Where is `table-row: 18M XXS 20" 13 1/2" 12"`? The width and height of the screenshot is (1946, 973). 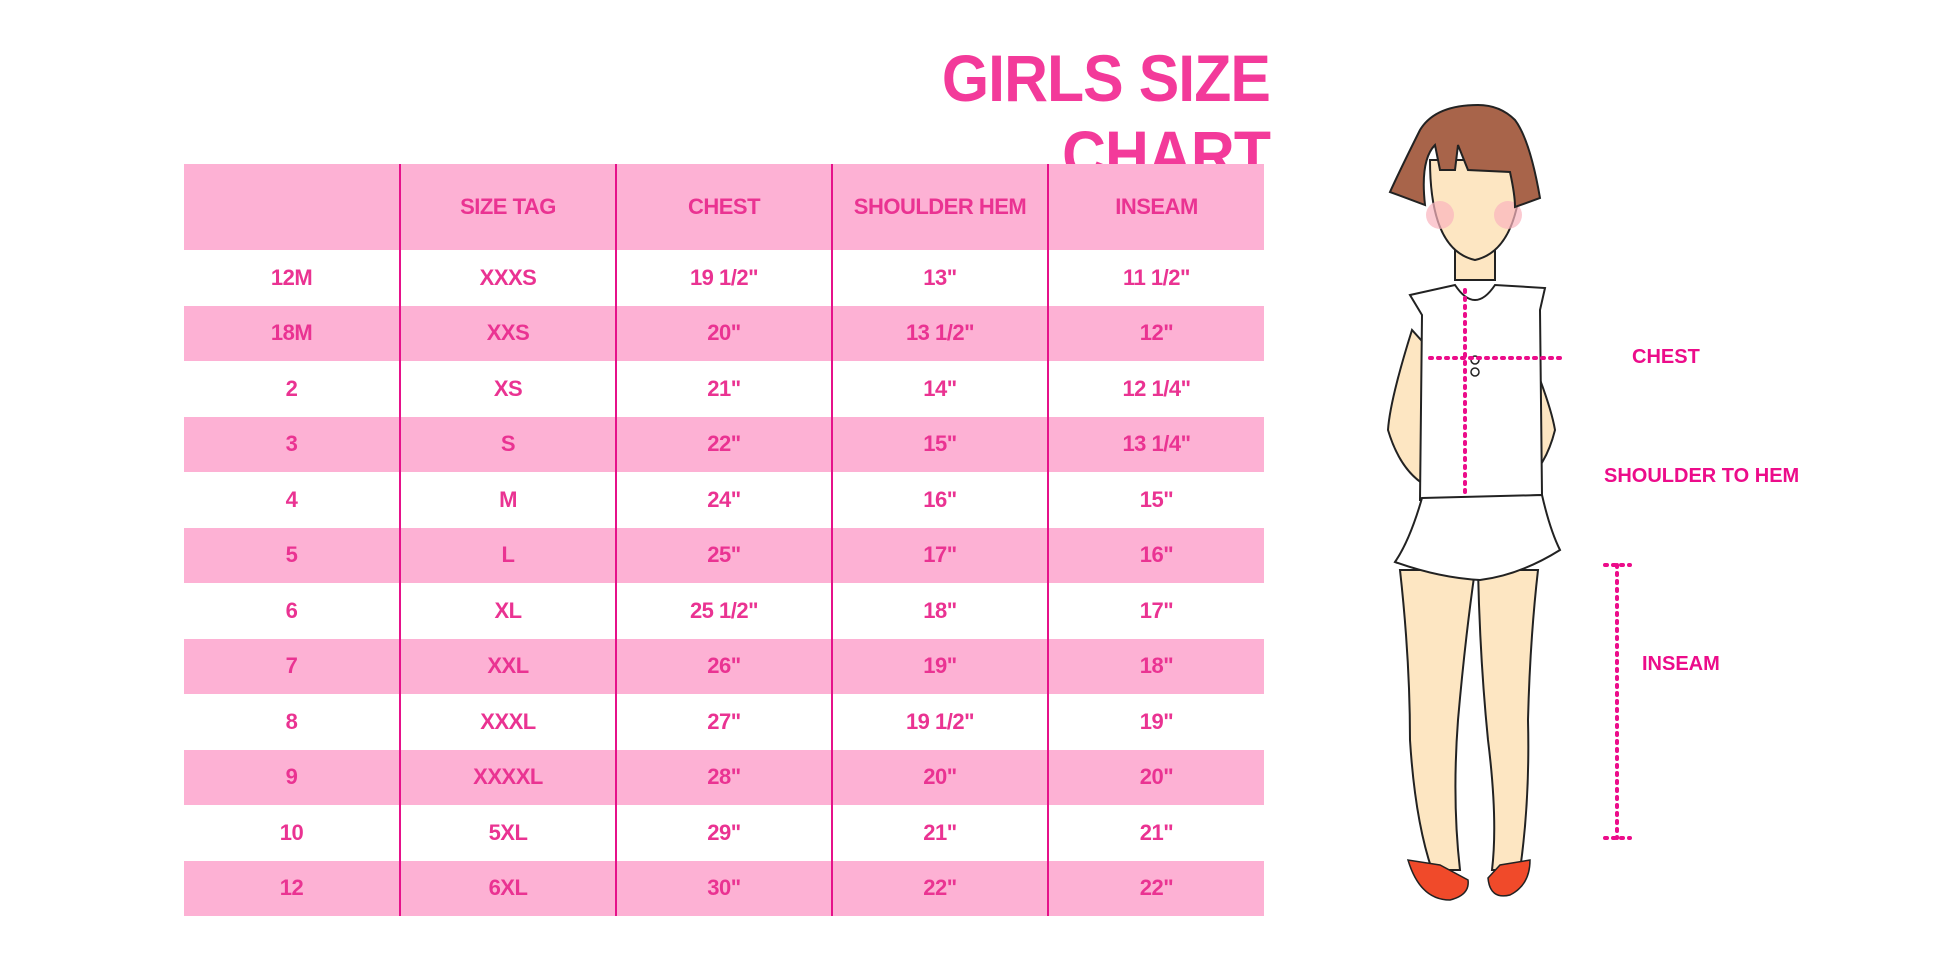 table-row: 18M XXS 20" 13 1/2" 12" is located at coordinates (724, 333).